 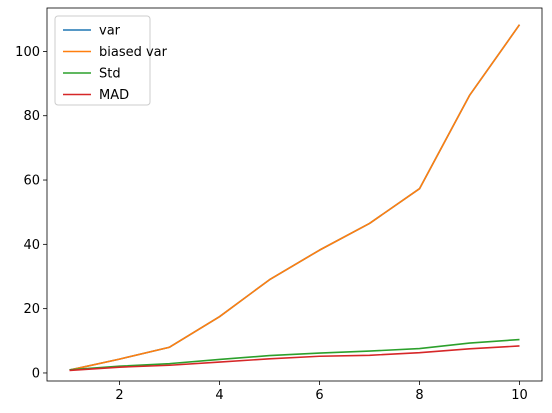 I want to click on y-tick-label-2: 40, so click(x=31, y=245).